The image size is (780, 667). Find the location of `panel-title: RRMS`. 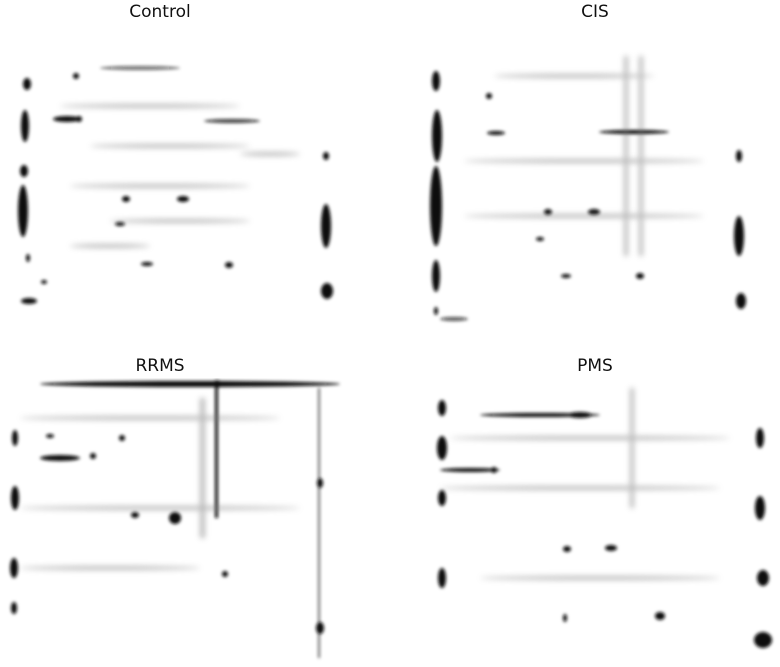

panel-title: RRMS is located at coordinates (160, 366).